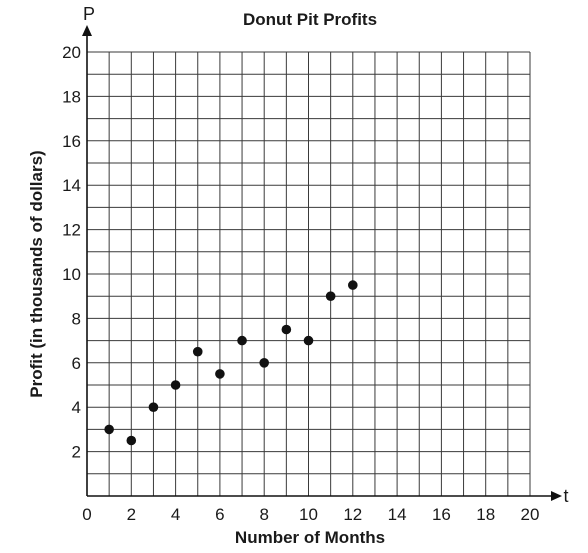 Image resolution: width=588 pixels, height=553 pixels. Describe the element at coordinates (71, 185) in the screenshot. I see `y-tick-label: 14` at that location.